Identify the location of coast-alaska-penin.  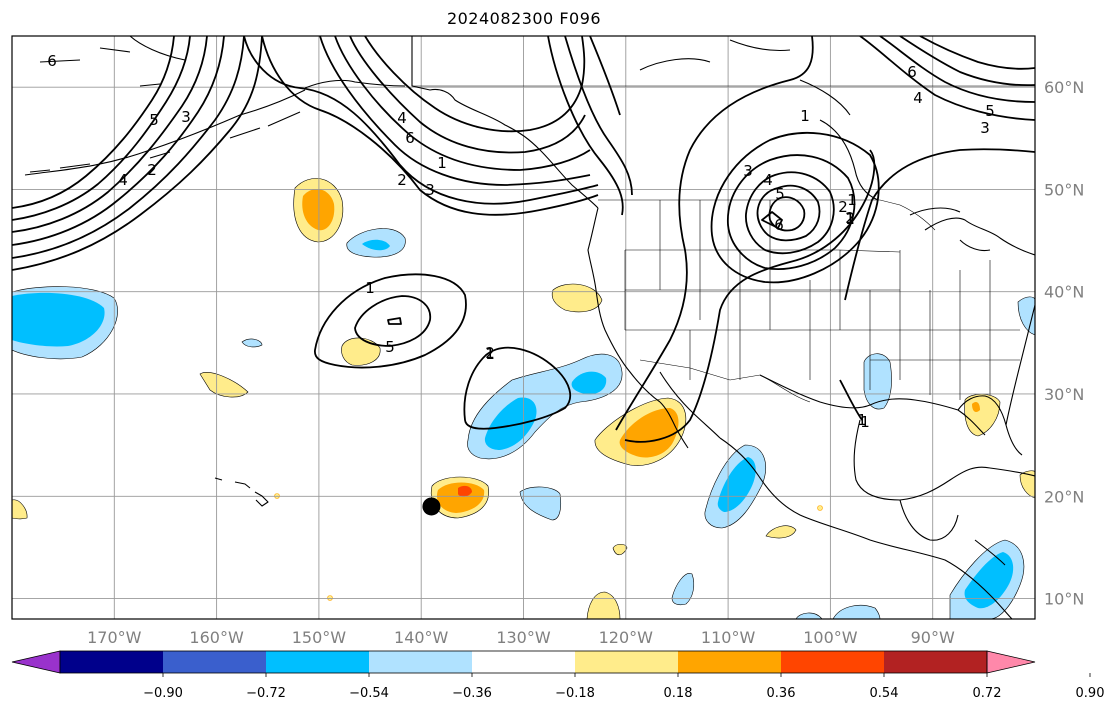
(355, 84).